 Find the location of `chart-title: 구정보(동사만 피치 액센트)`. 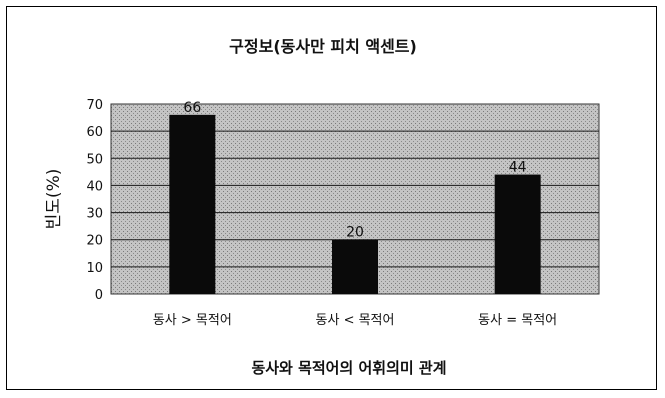

chart-title: 구정보(동사만 피치 액센트) is located at coordinates (323, 46).